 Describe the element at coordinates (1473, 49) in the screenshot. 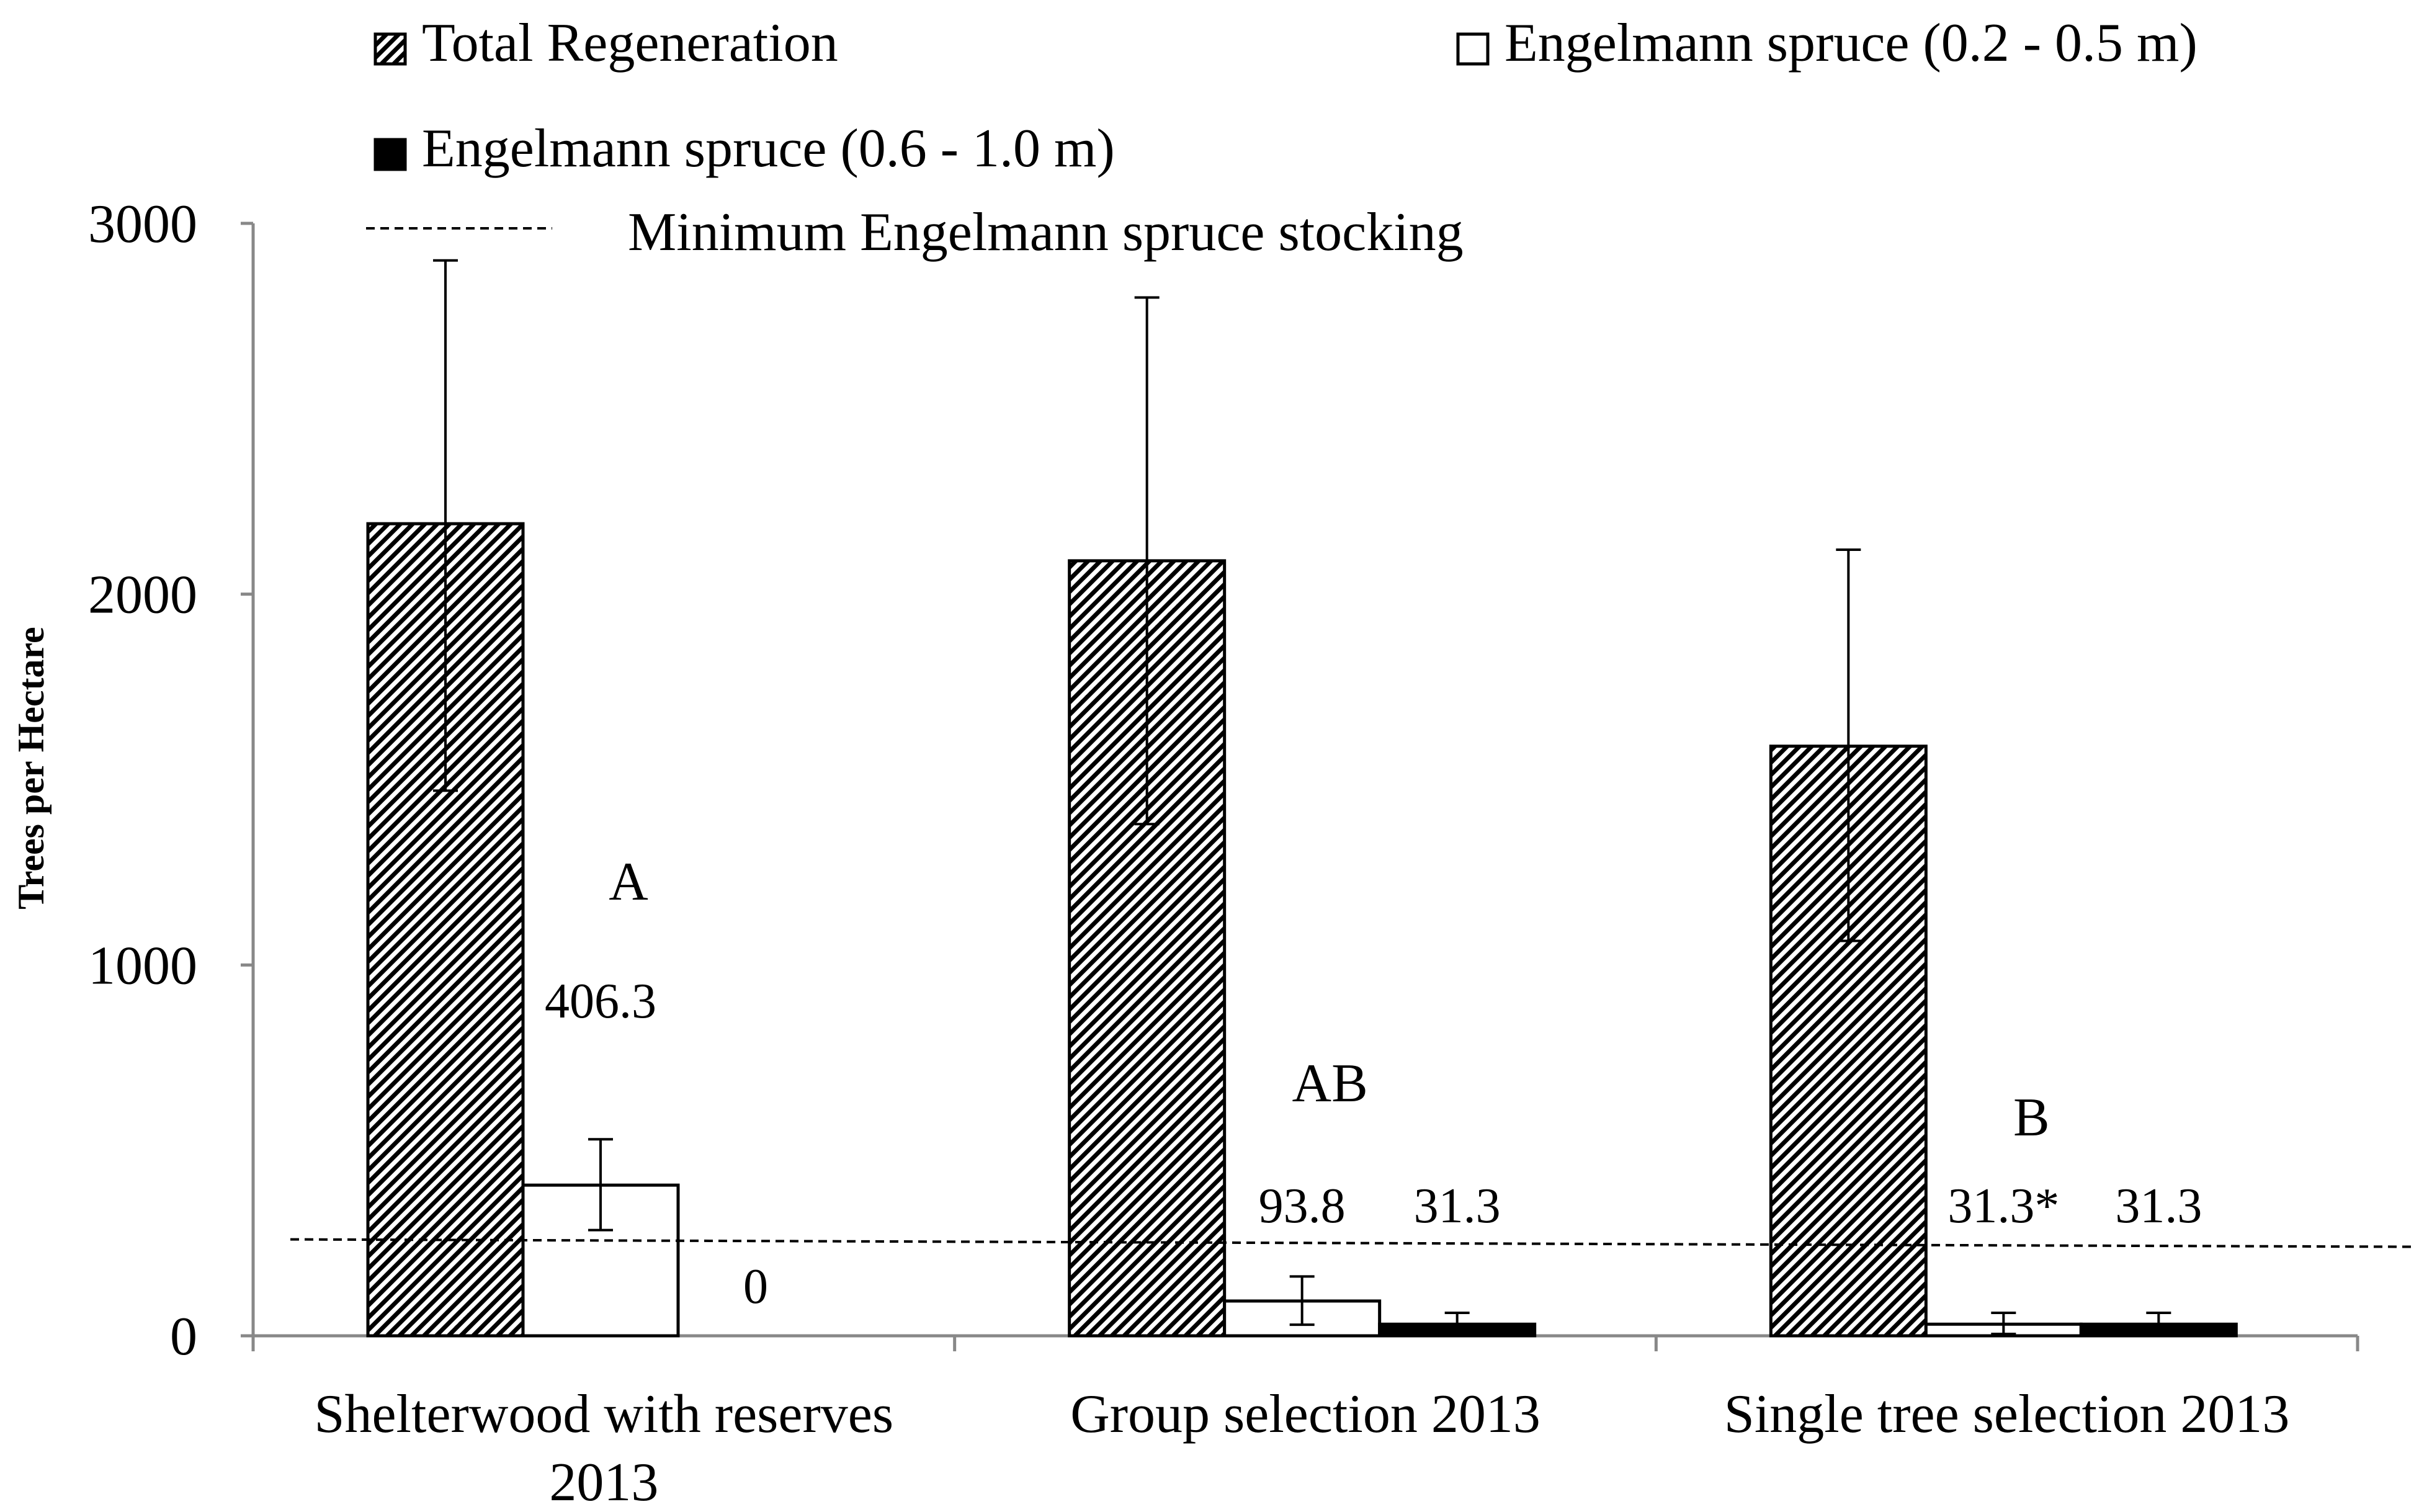

I see `legend-swatch-spruce-small` at that location.